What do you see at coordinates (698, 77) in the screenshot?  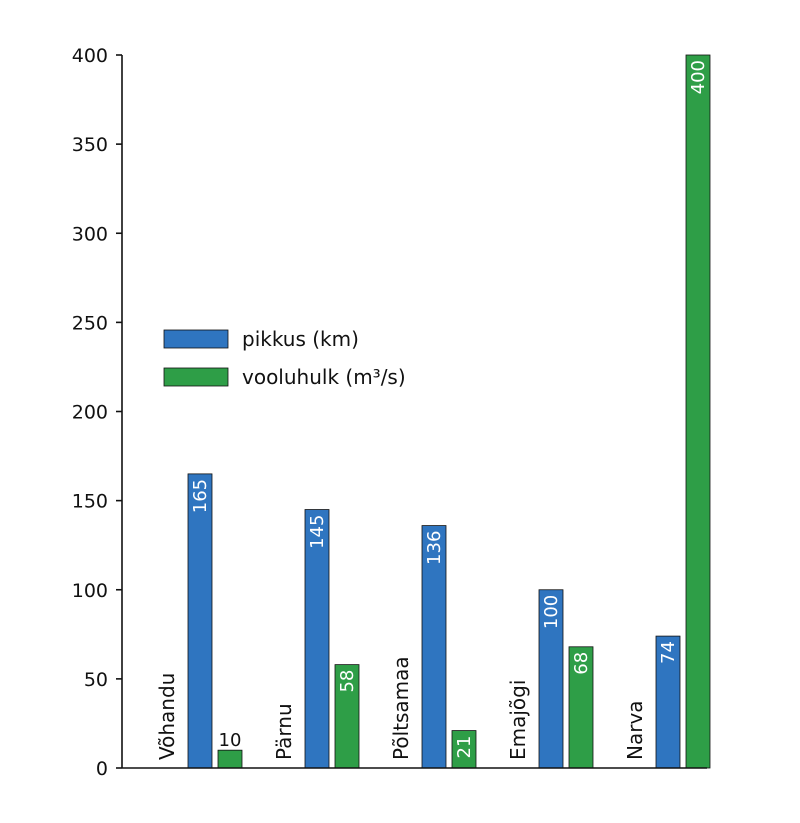 I see `data-label: 400` at bounding box center [698, 77].